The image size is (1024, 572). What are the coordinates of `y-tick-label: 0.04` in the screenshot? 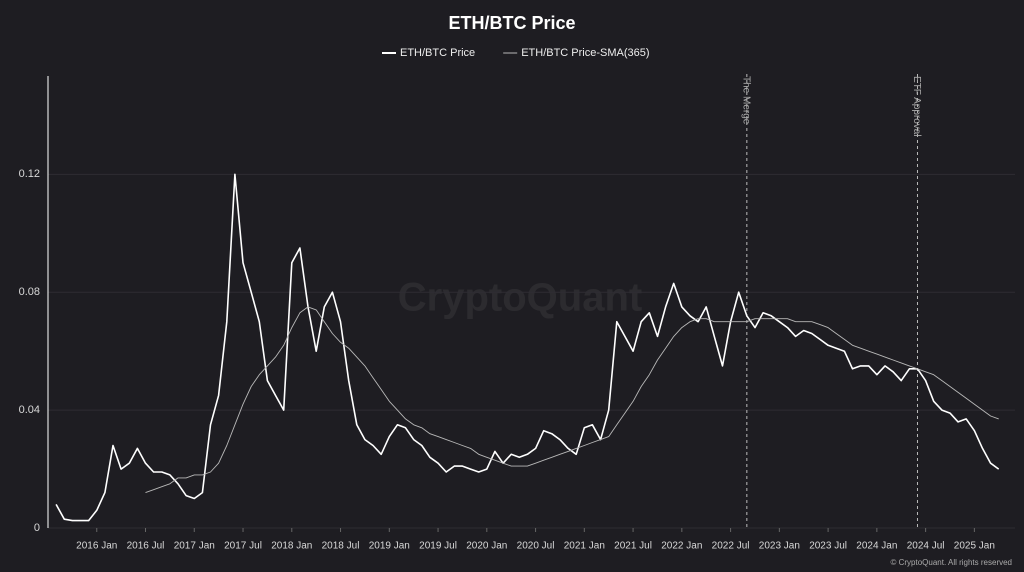 It's located at (29, 410).